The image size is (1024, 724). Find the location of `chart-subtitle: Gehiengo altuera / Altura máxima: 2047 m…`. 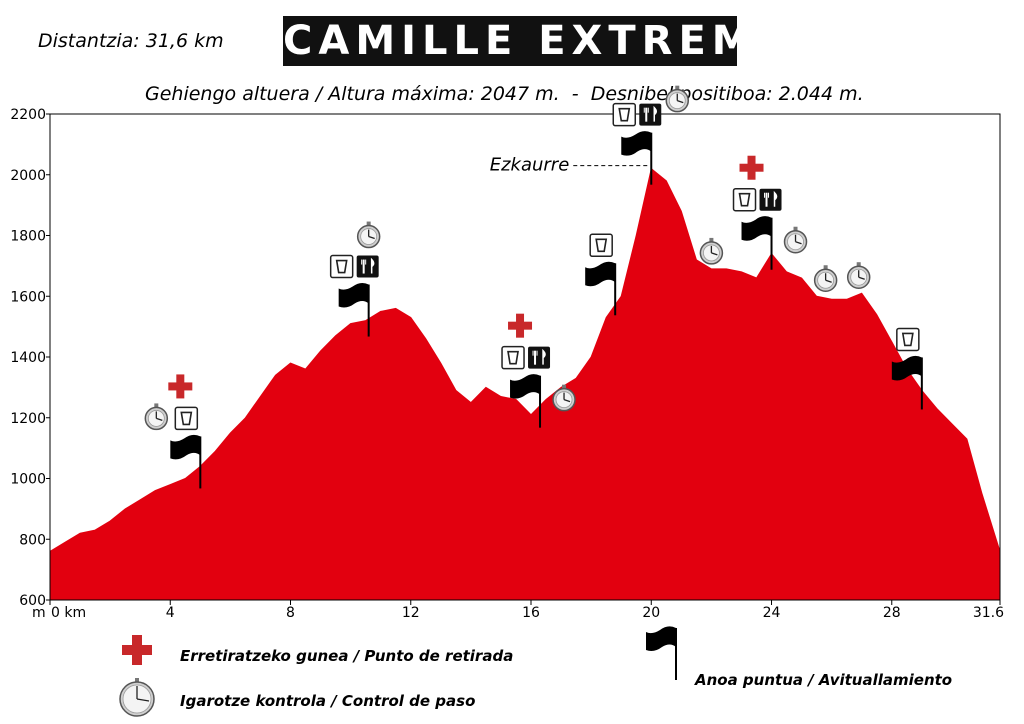

chart-subtitle: Gehiengo altuera / Altura máxima: 2047 m… is located at coordinates (504, 94).